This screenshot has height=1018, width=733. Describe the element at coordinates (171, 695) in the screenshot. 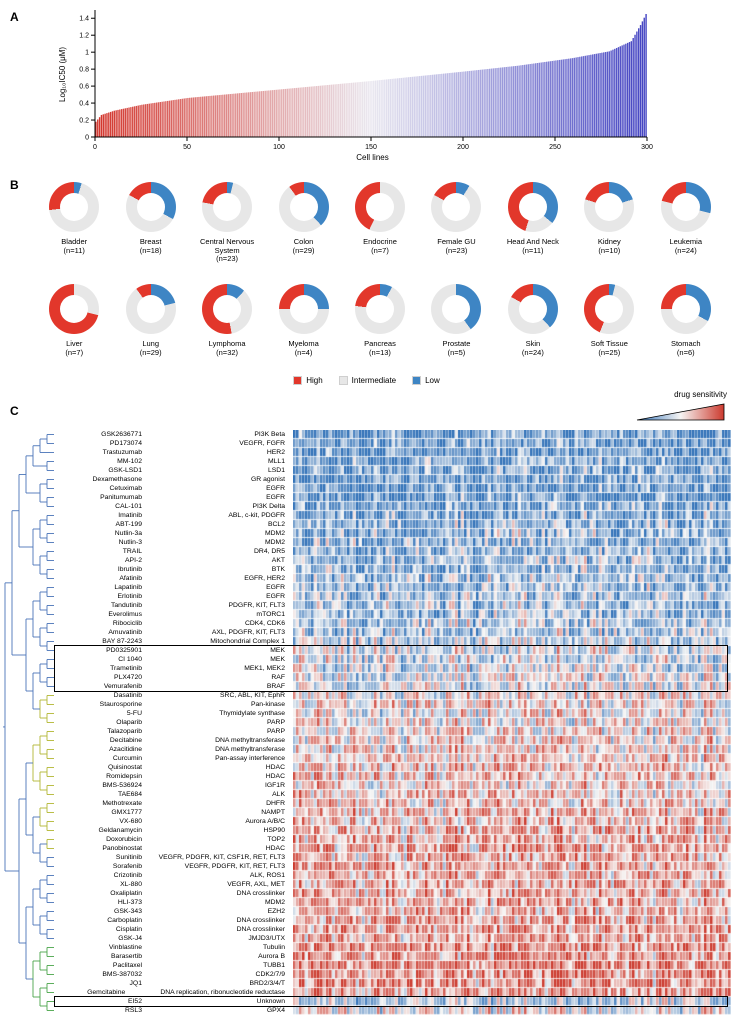

I see `heatmap-row: Dasatinib SRC, ABL, KIT, EphR` at that location.